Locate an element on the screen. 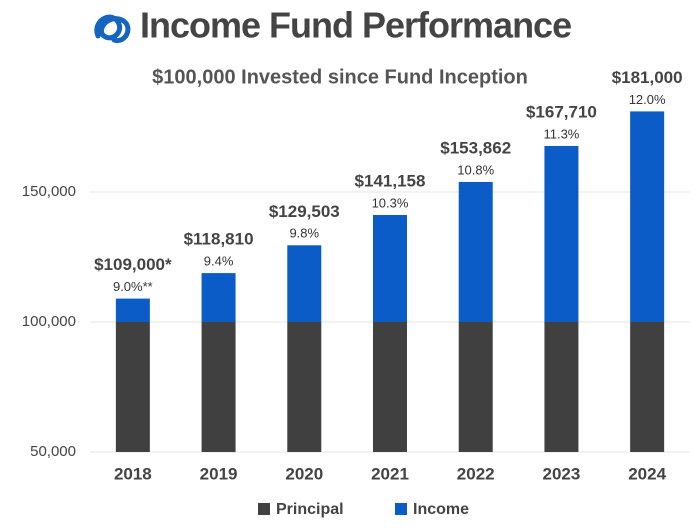  rate-label: 11.3% is located at coordinates (561, 133).